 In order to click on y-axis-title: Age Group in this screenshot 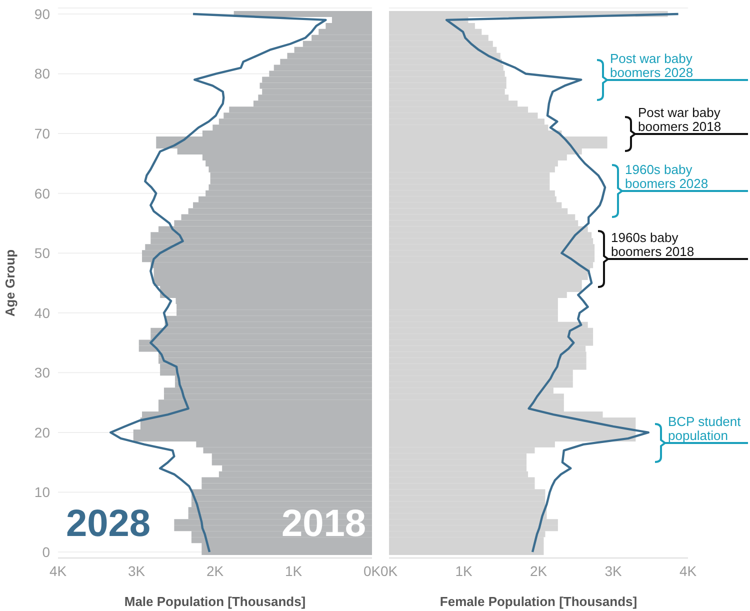, I will do `click(10, 283)`.